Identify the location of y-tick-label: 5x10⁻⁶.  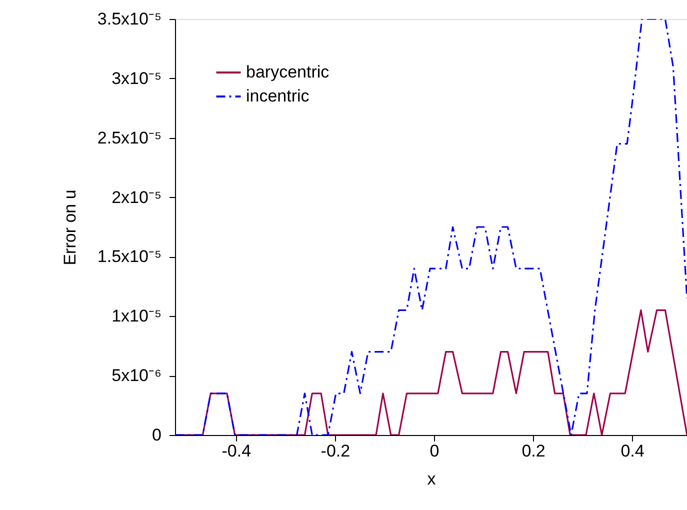
(137, 376).